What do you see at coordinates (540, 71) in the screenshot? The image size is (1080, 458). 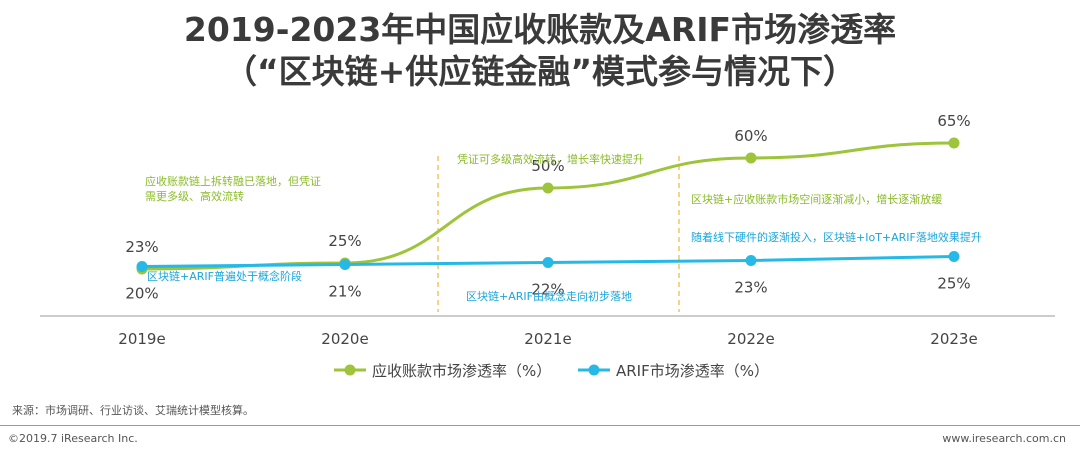 I see `chart-title-line2: （“区块链+供应链金融”模式参与情况下）` at bounding box center [540, 71].